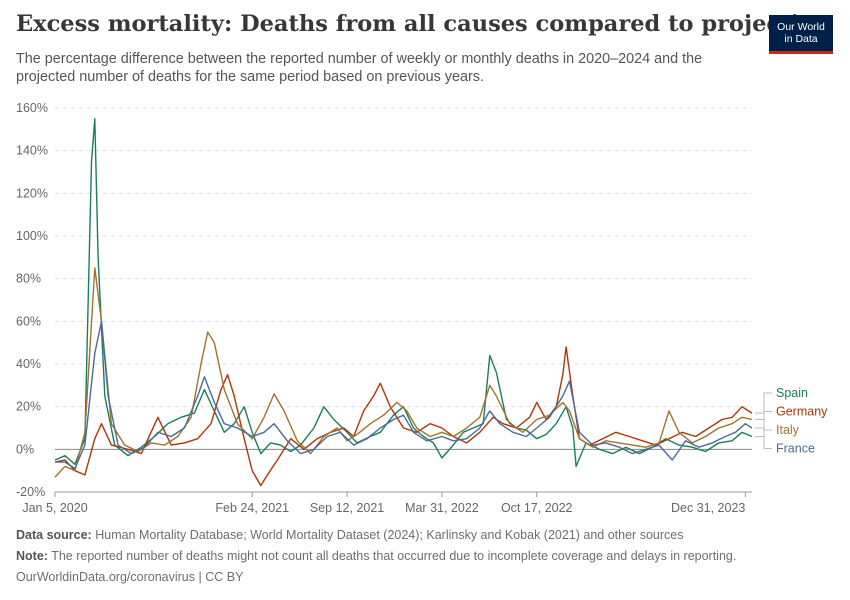  Describe the element at coordinates (802, 412) in the screenshot. I see `legend-label-germany: Germany` at that location.